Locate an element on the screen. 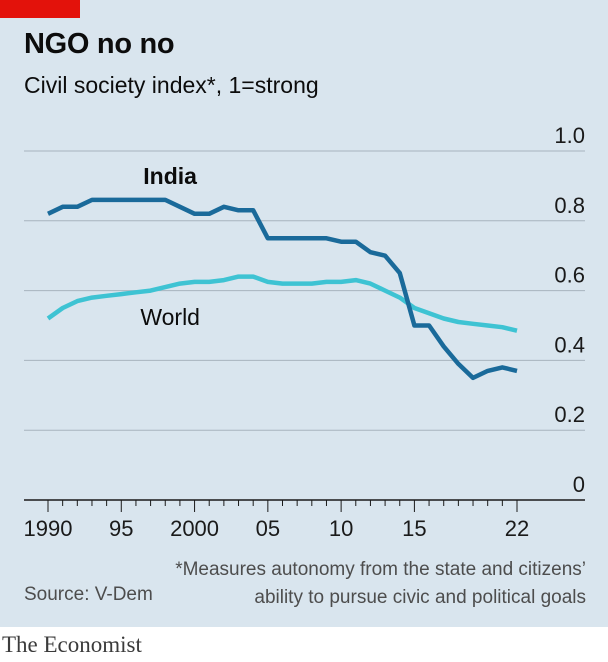 This screenshot has height=662, width=608. x-tick-label: 1990 is located at coordinates (48, 528).